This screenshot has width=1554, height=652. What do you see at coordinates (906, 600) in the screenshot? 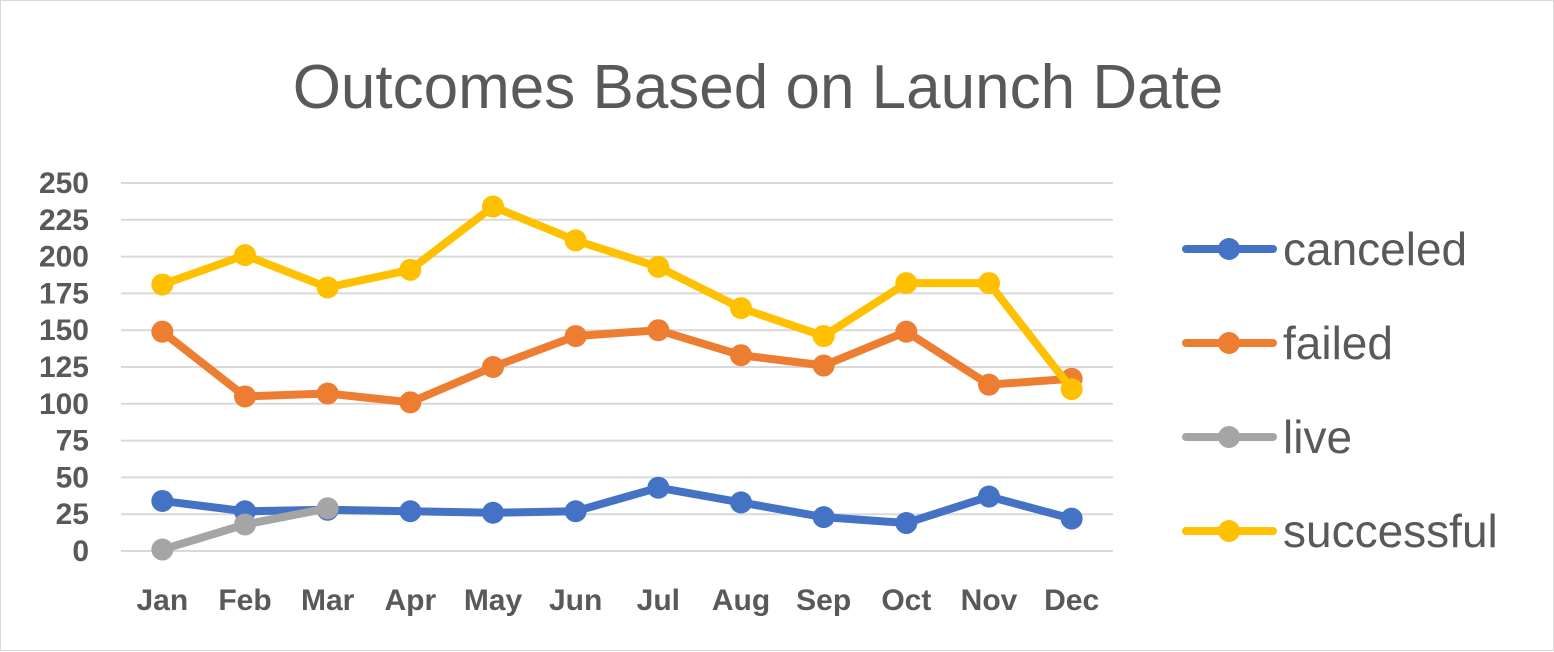
I see `x-tick-label: Oct` at bounding box center [906, 600].